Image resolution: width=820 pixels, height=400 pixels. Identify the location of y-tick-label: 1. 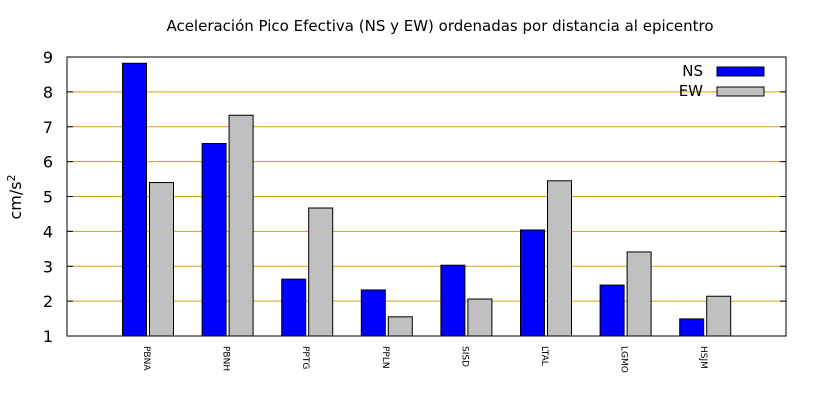
(48, 336).